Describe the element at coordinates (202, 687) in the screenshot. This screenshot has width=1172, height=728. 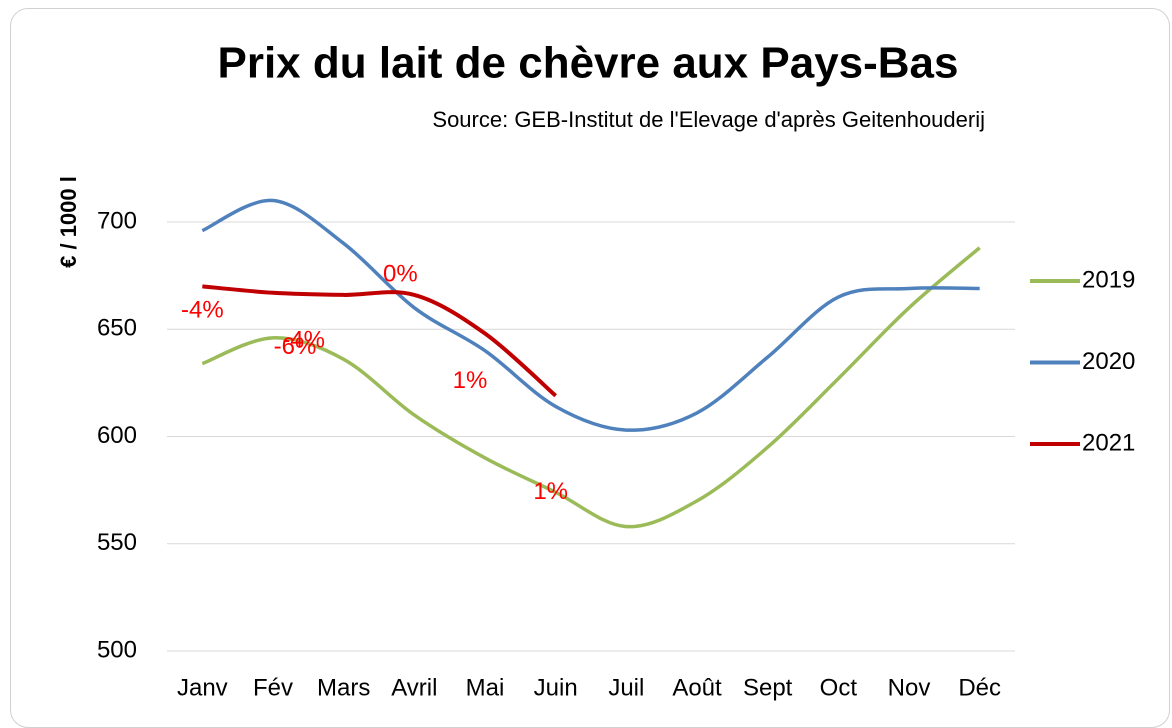
I see `x-tick-label: Janv` at that location.